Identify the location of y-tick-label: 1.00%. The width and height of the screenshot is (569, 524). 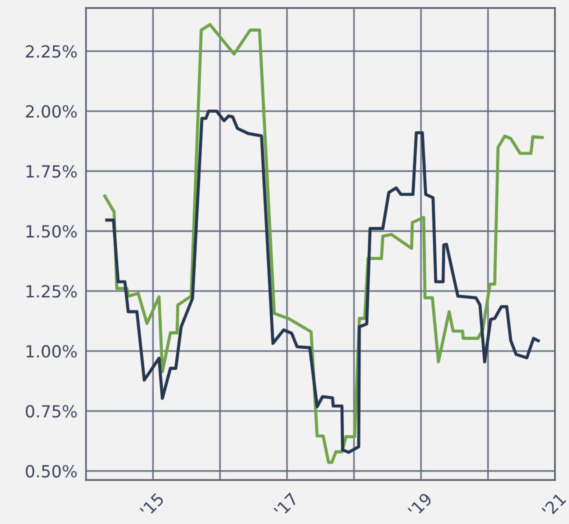
(51, 351).